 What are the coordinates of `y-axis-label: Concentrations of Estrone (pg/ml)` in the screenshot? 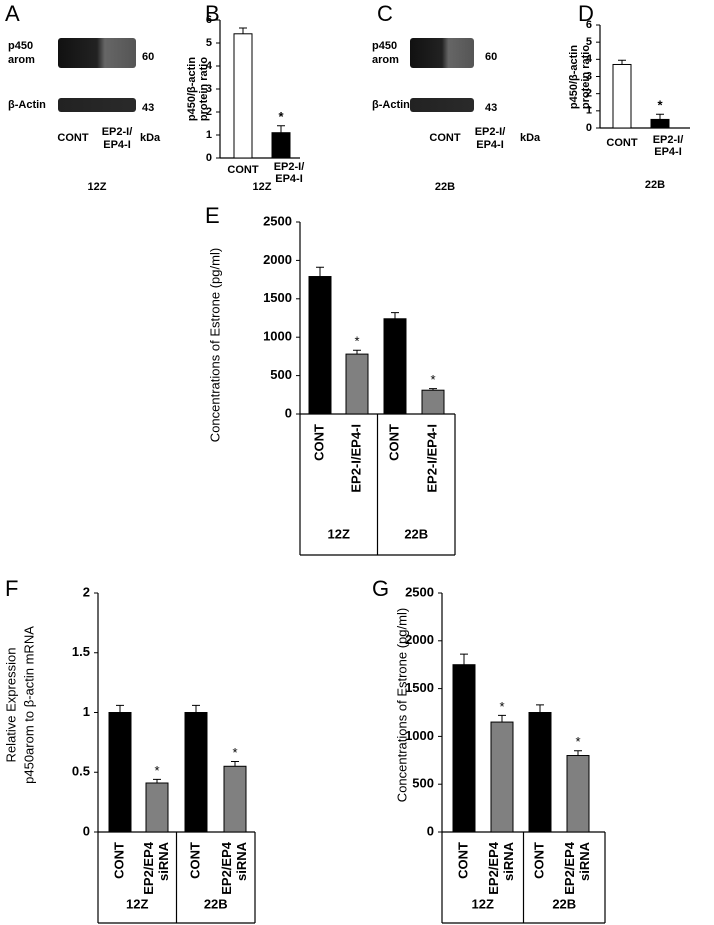 It's located at (214, 345).